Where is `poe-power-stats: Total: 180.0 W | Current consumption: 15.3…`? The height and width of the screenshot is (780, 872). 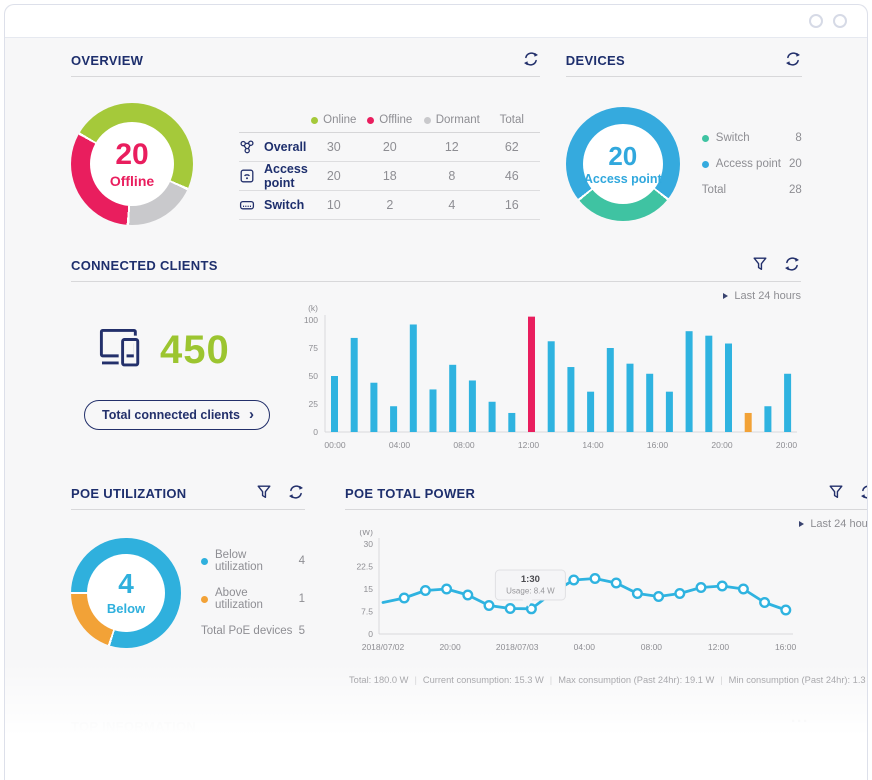
poe-power-stats: Total: 180.0 W | Current consumption: 15.3… is located at coordinates (606, 680).